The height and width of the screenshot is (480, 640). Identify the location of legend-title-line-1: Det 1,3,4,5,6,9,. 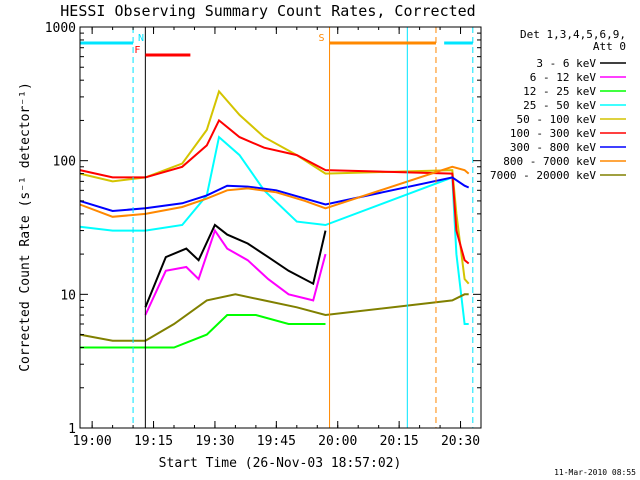
(573, 34).